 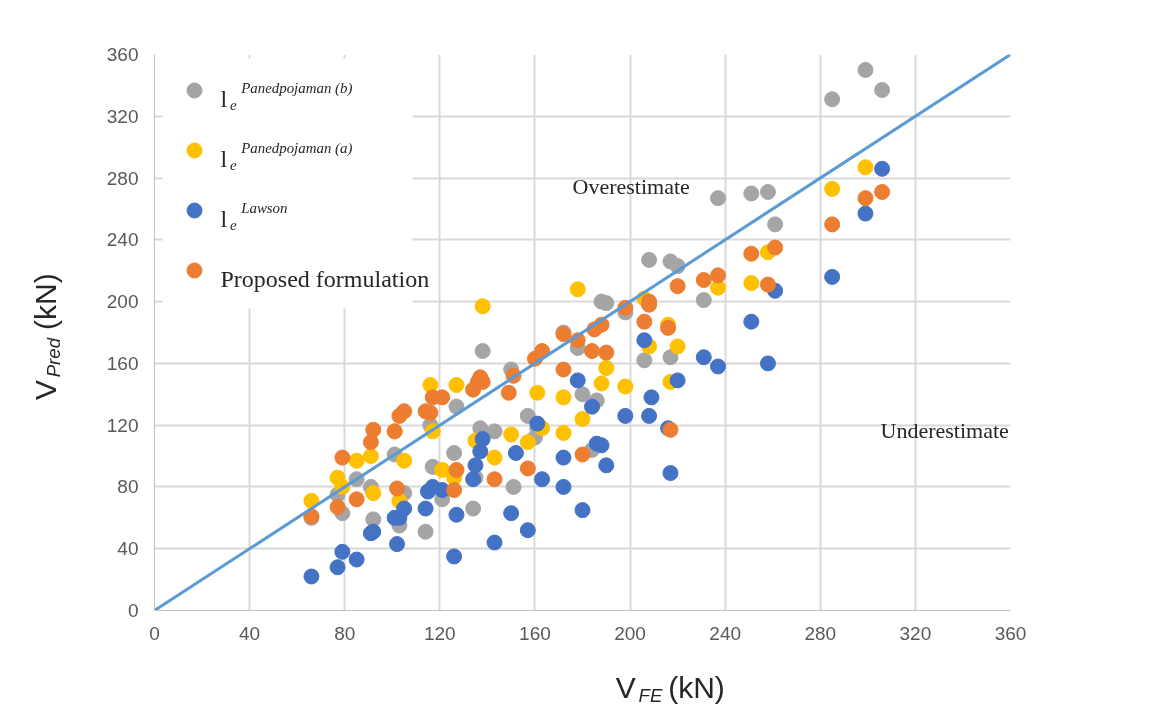 I want to click on x-tick-label: 320, so click(x=915, y=633).